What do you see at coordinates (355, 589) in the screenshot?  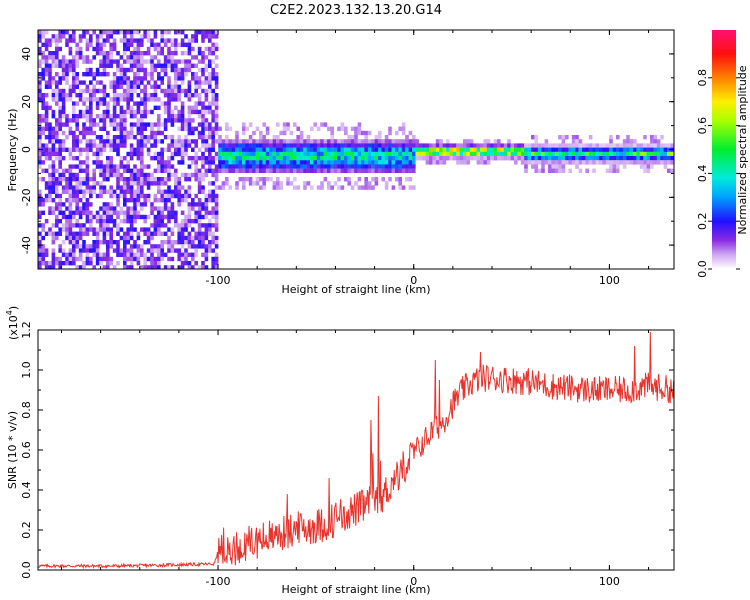 I see `snr-x-axis-label: Height of straight line (km)` at bounding box center [355, 589].